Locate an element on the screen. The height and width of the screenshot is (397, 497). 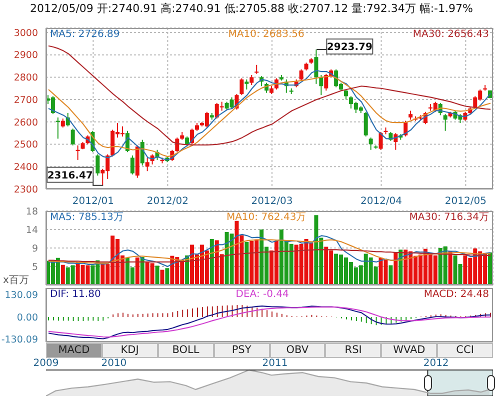
y-tick-label: 9 is located at coordinates (35, 248).